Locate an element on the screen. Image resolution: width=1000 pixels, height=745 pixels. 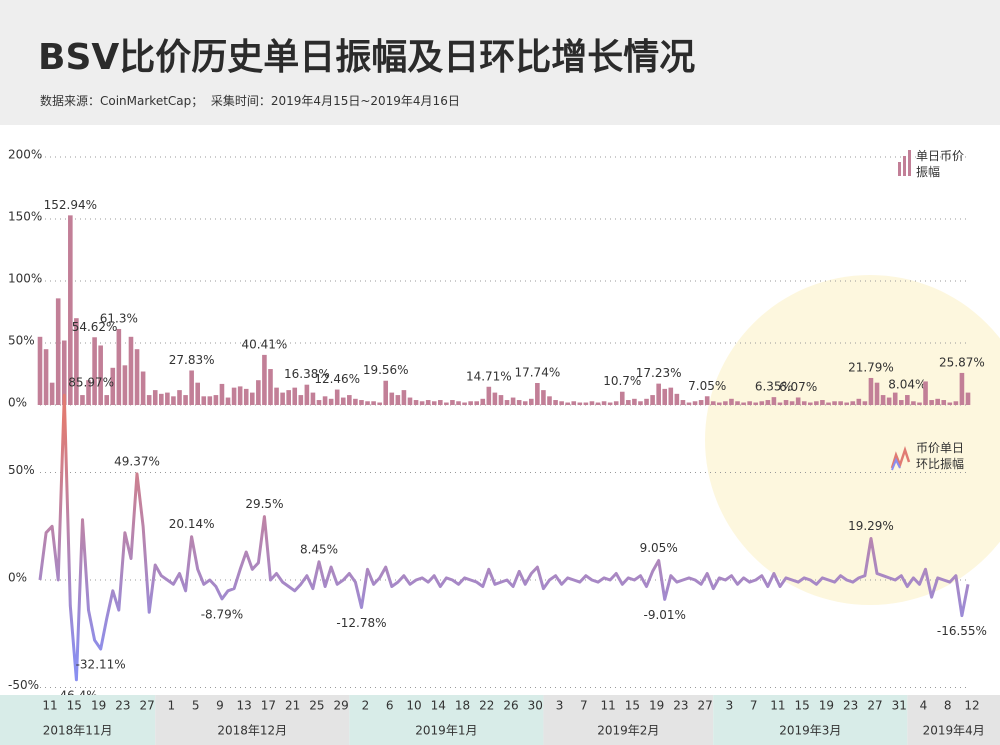
x-tick-label: 29 is located at coordinates (341, 706).